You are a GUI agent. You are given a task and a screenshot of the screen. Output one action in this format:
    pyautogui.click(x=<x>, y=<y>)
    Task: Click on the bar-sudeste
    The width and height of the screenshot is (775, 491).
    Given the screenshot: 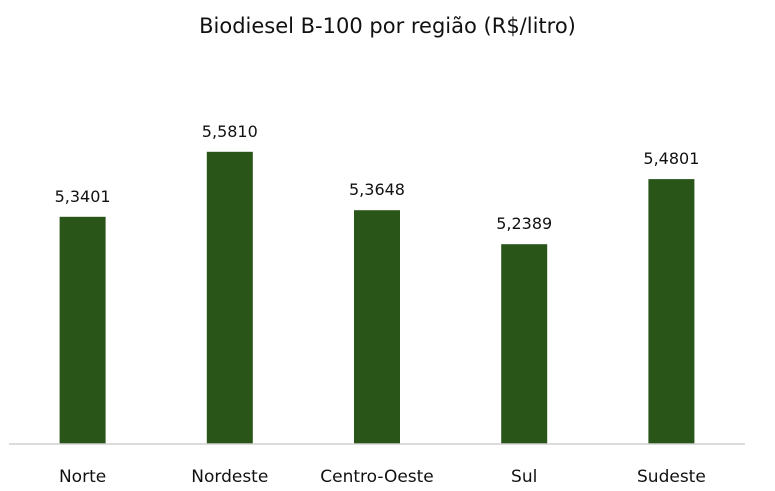 What is the action you would take?
    pyautogui.click(x=671, y=311)
    